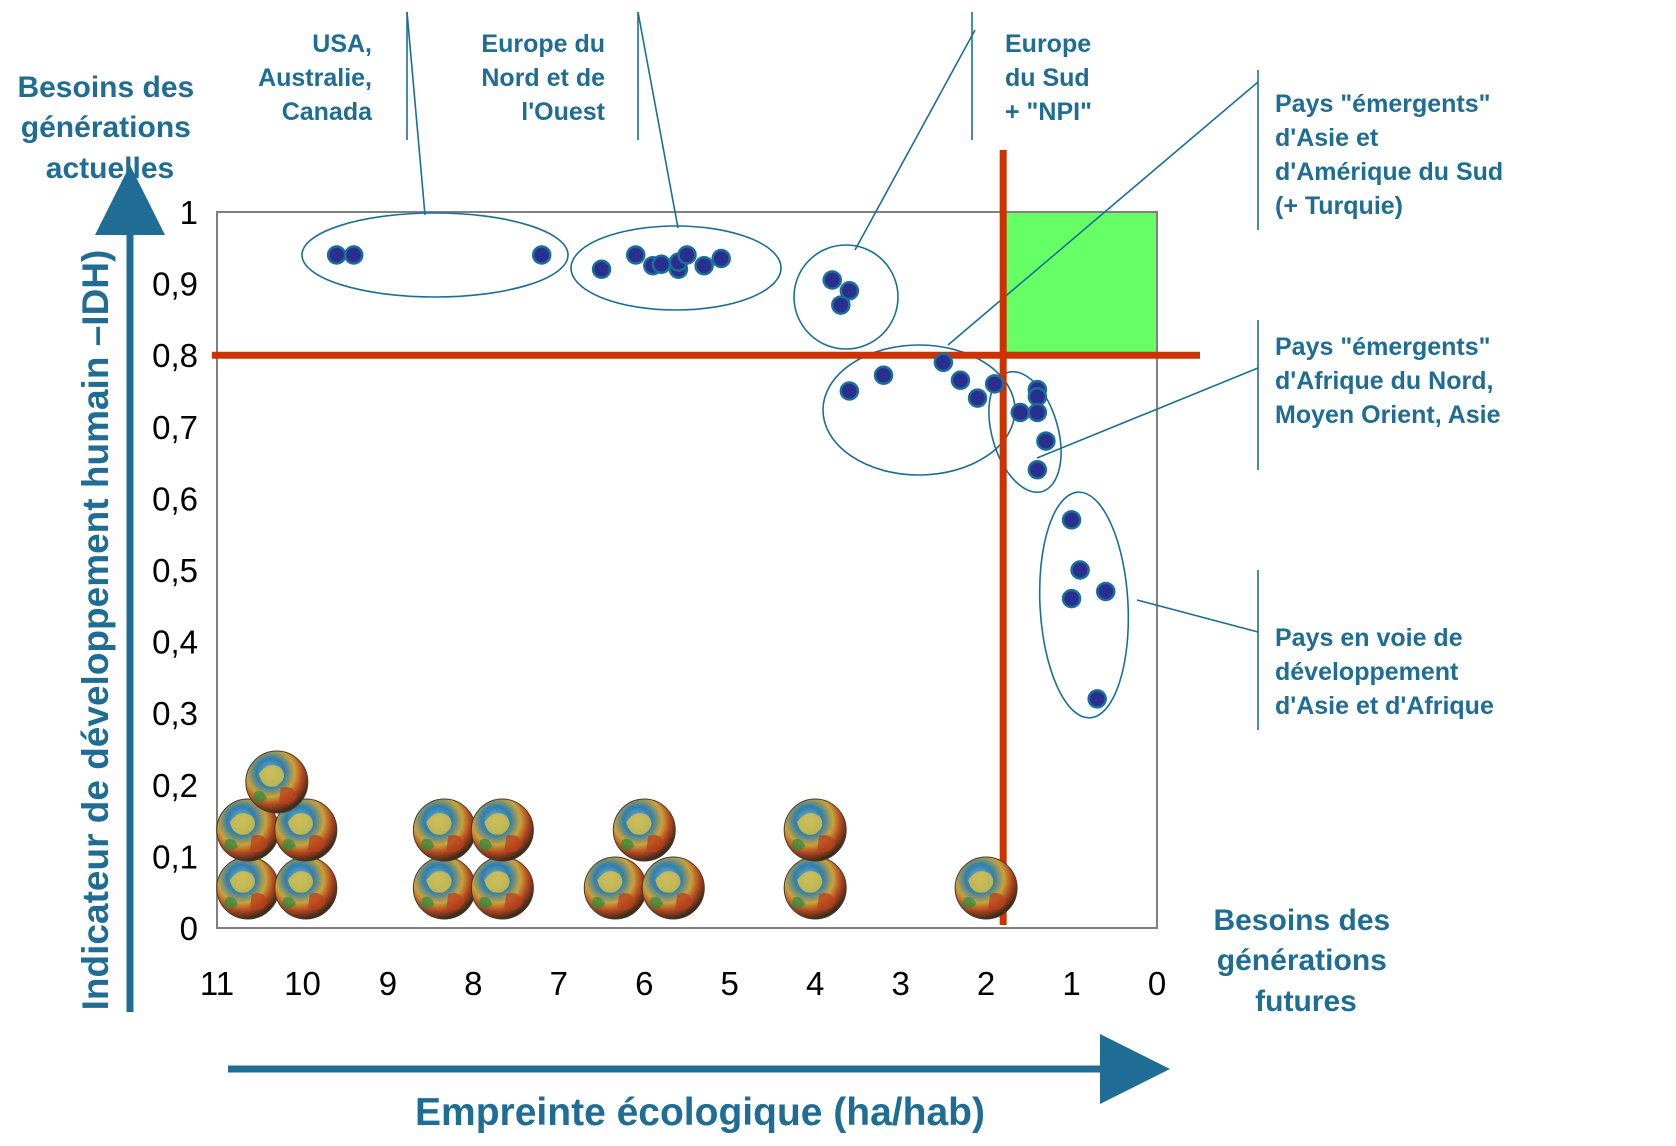 The height and width of the screenshot is (1146, 1676). I want to click on y-tick-label: 0,2, so click(175, 785).